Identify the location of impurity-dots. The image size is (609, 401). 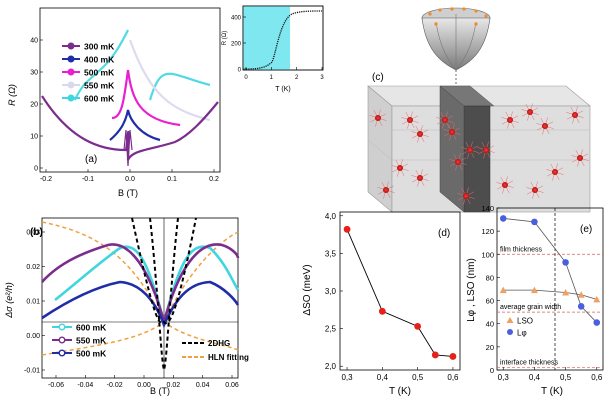
(479, 154).